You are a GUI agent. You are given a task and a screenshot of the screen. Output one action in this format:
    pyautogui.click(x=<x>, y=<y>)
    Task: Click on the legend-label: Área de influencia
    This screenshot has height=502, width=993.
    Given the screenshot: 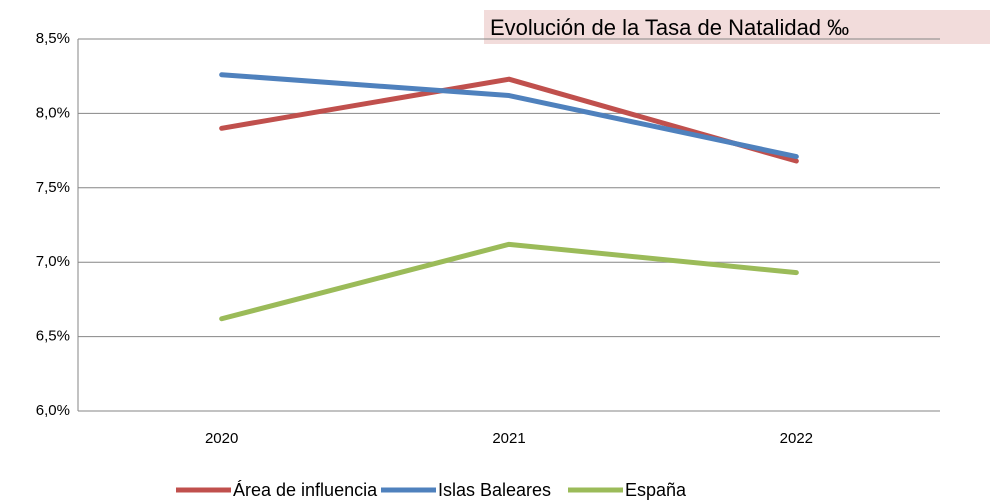 What is the action you would take?
    pyautogui.click(x=305, y=490)
    